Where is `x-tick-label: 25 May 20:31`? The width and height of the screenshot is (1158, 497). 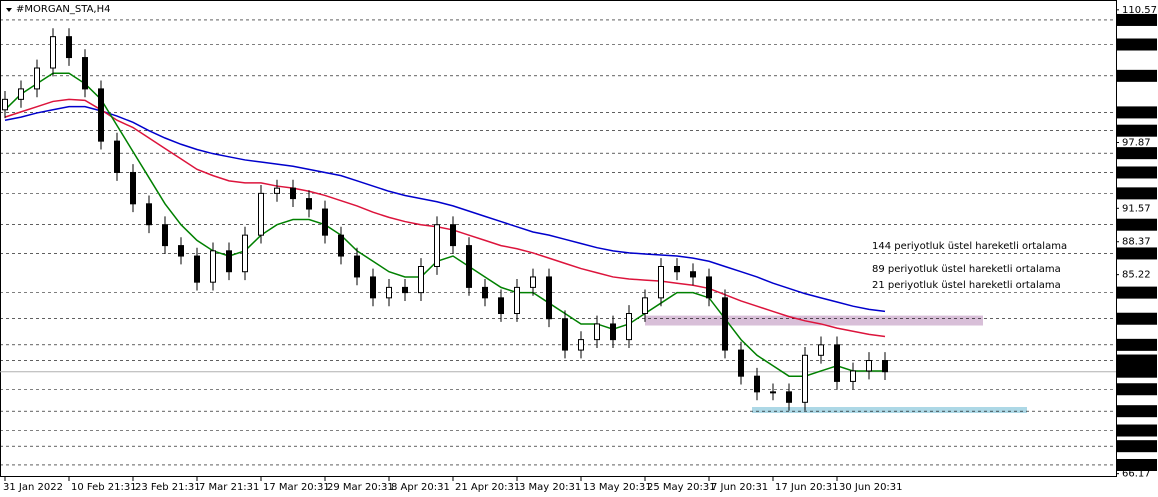 x-tick-label: 25 May 20:31 is located at coordinates (681, 487).